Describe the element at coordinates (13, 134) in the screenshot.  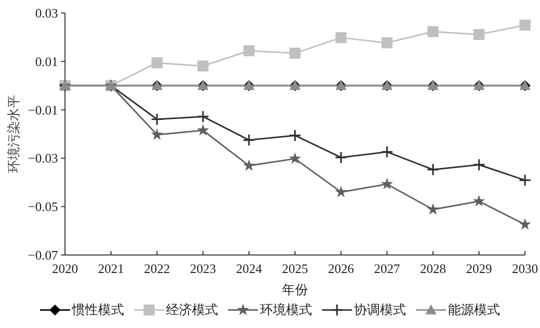
I see `y-axis-title: 环境污染水平` at that location.